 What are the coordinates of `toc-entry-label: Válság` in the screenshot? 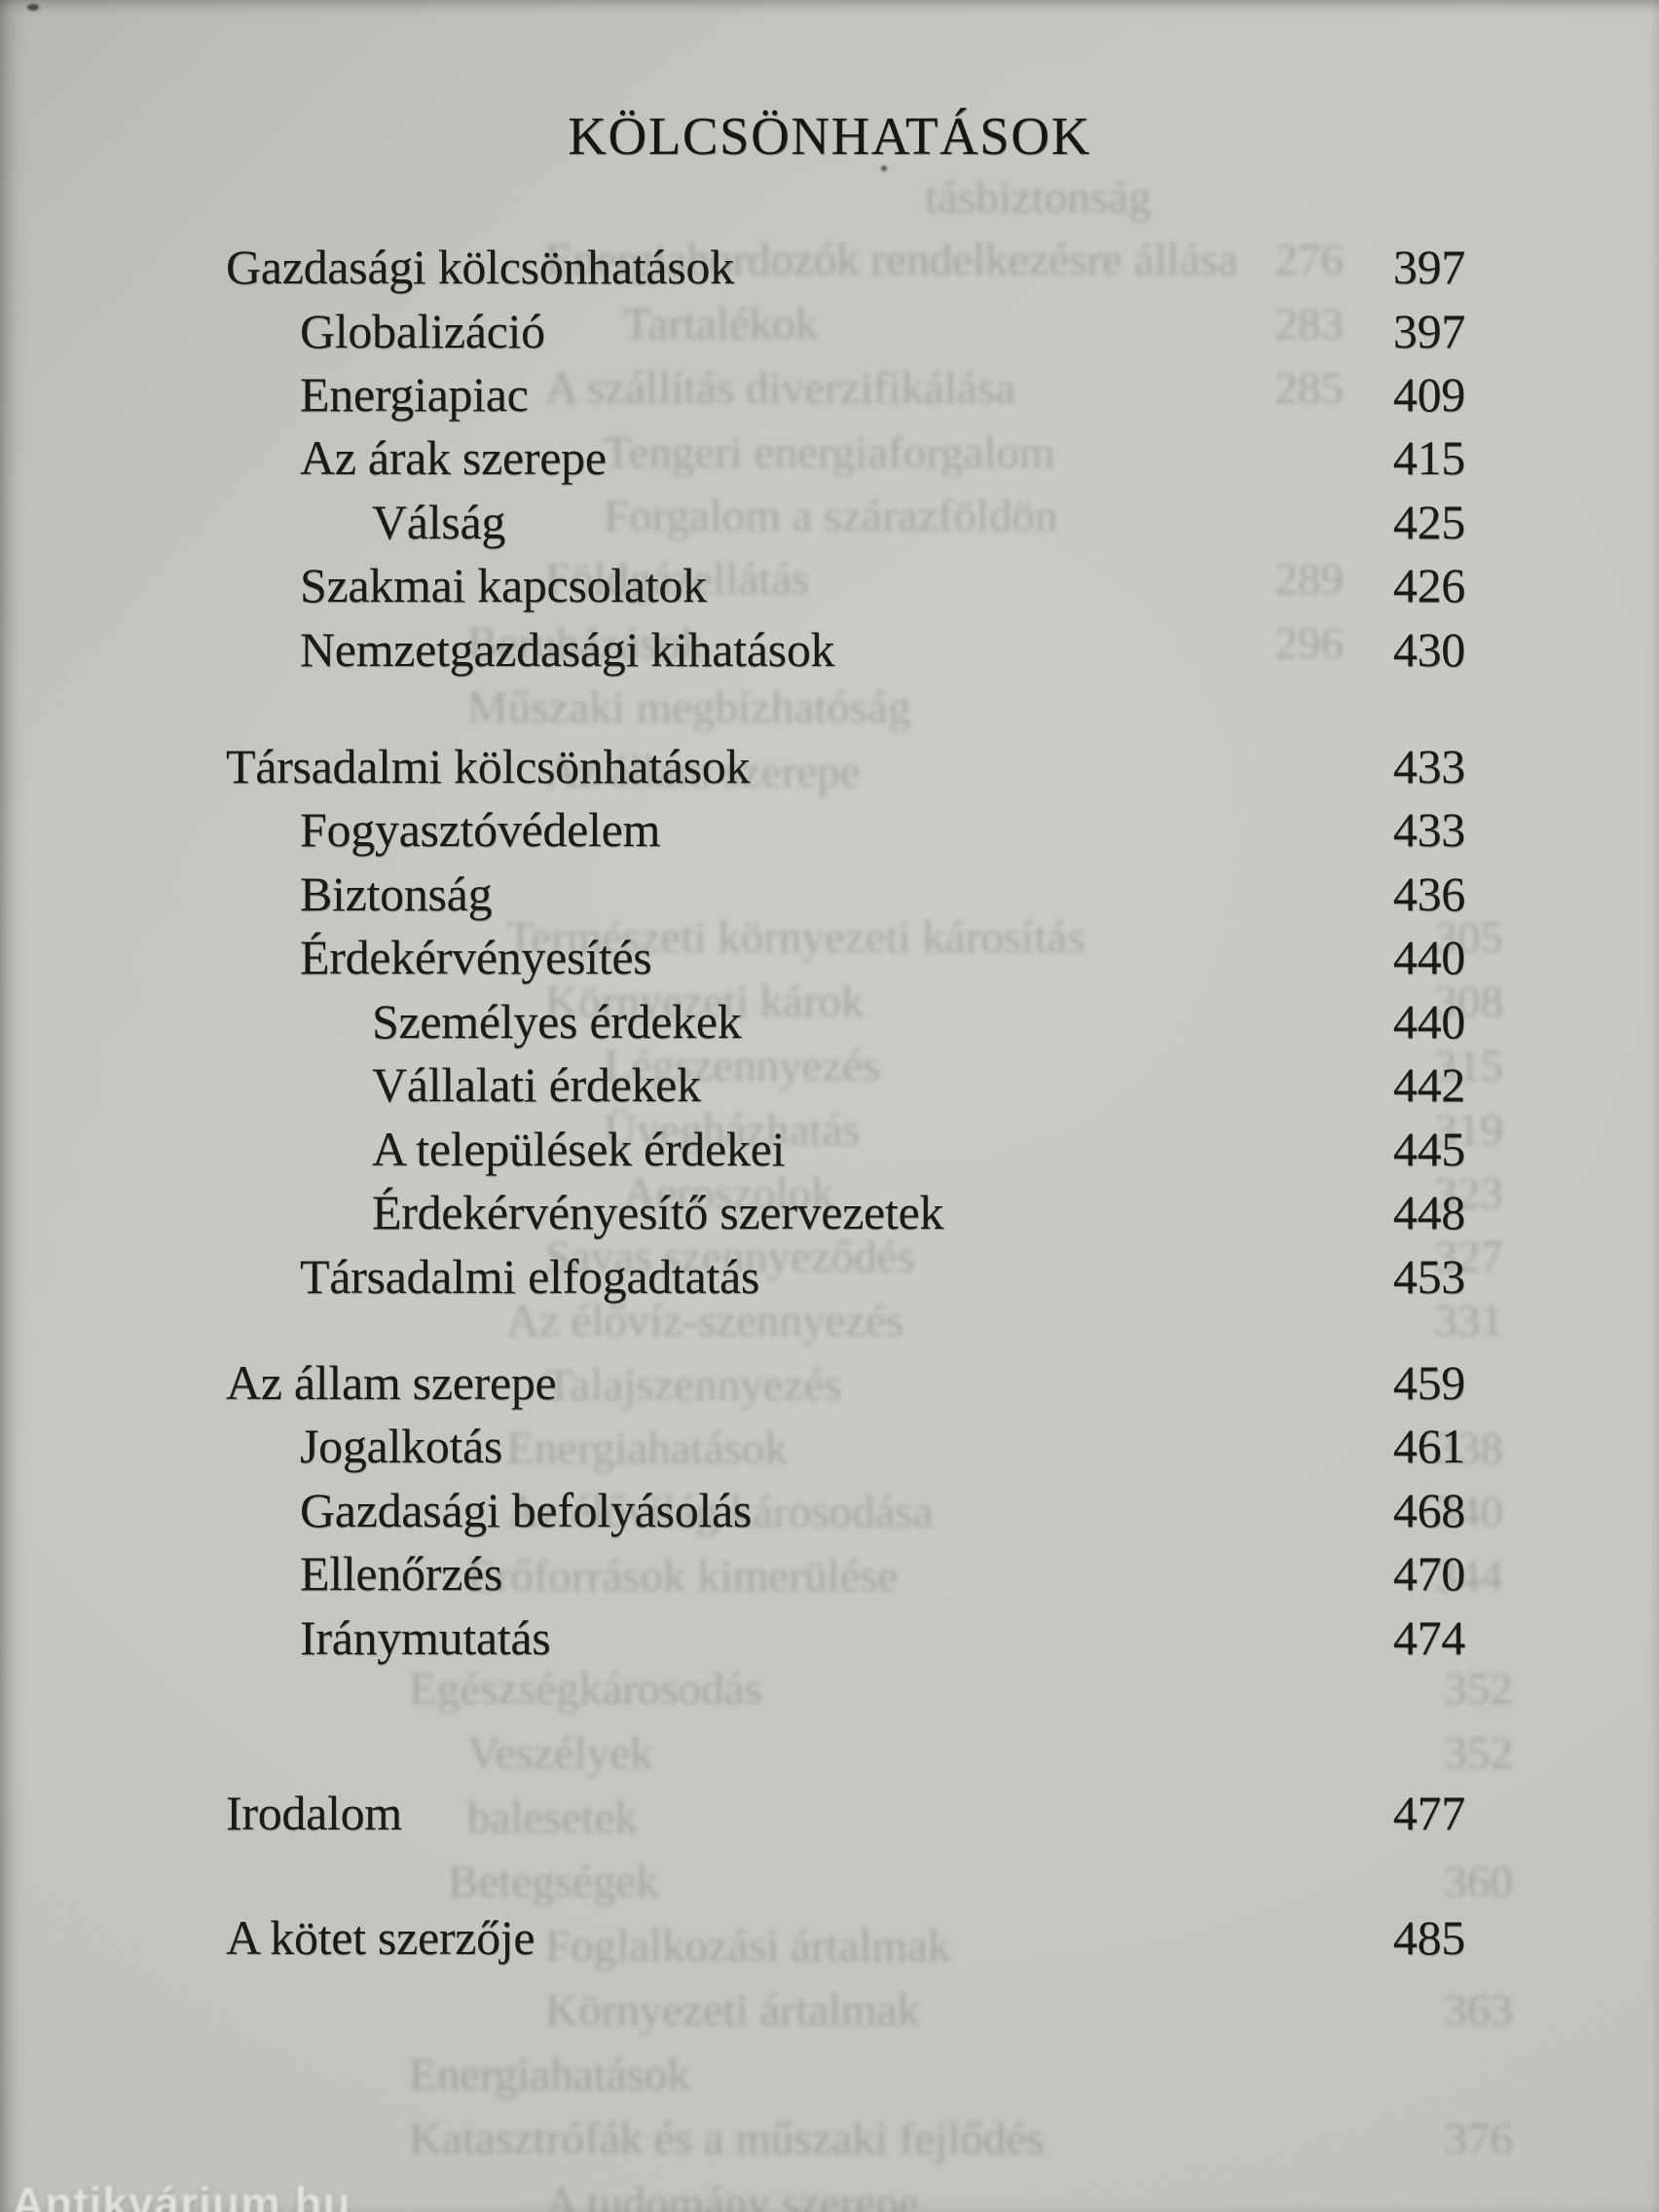 It's located at (439, 522).